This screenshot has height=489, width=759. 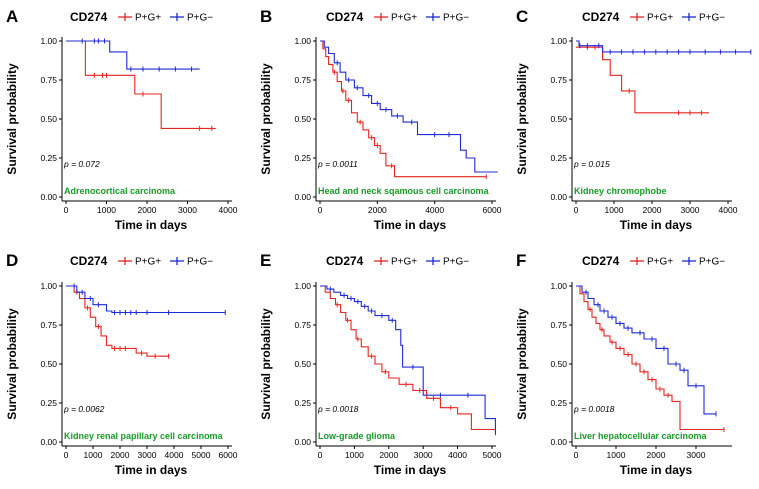 What do you see at coordinates (84, 409) in the screenshot?
I see `p-value: p = 0.0062` at bounding box center [84, 409].